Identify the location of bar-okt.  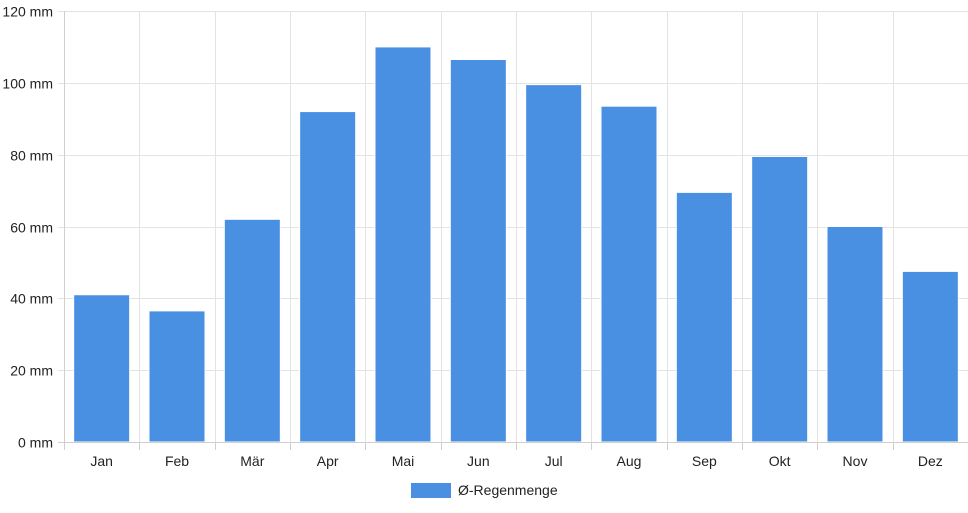
(780, 299).